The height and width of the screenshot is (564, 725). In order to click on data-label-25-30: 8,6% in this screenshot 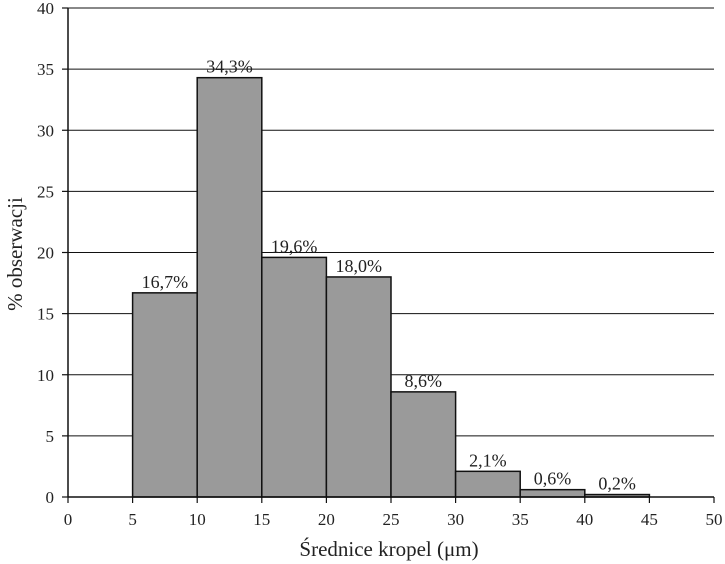, I will do `click(424, 381)`.